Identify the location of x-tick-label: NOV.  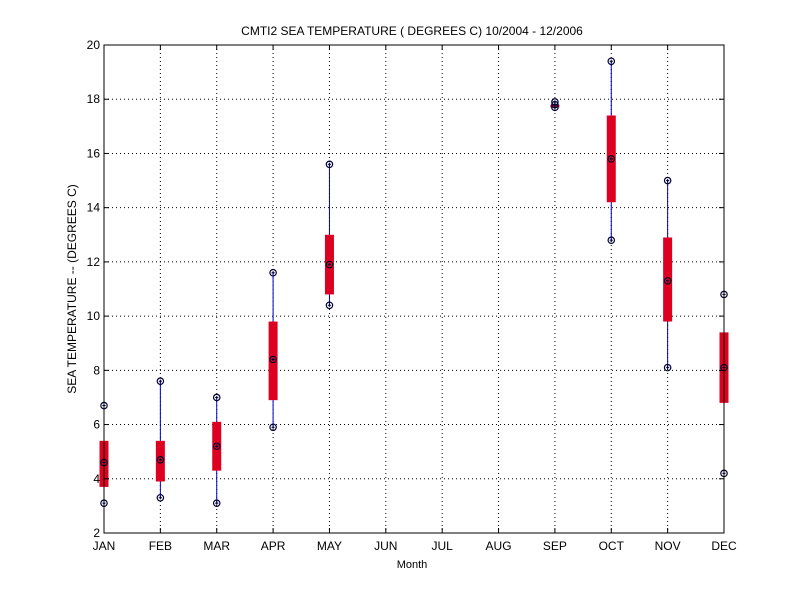
(668, 546).